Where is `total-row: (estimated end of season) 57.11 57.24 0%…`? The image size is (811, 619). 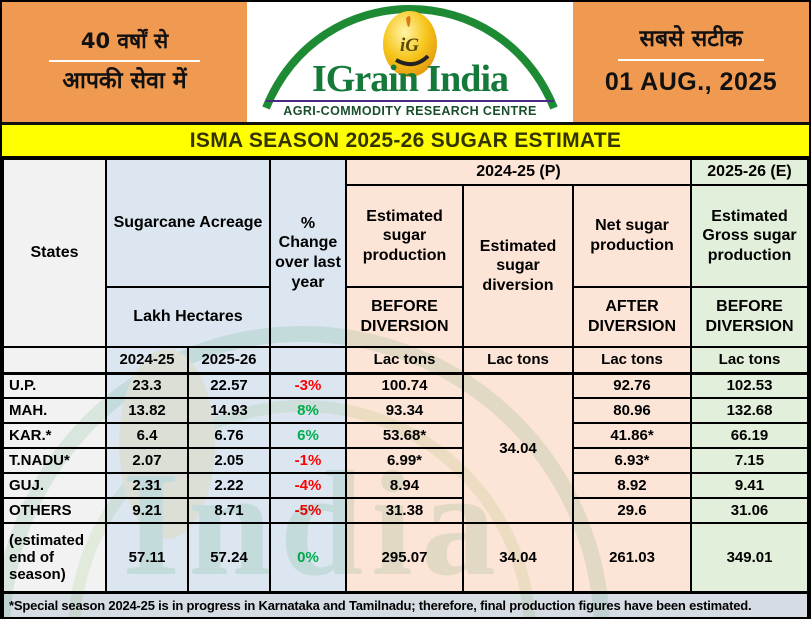 total-row: (estimated end of season) 57.11 57.24 0%… is located at coordinates (405, 557).